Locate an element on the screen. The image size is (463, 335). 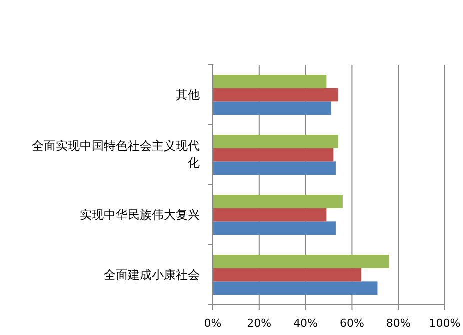
x-tick-label: 60% is located at coordinates (352, 323).